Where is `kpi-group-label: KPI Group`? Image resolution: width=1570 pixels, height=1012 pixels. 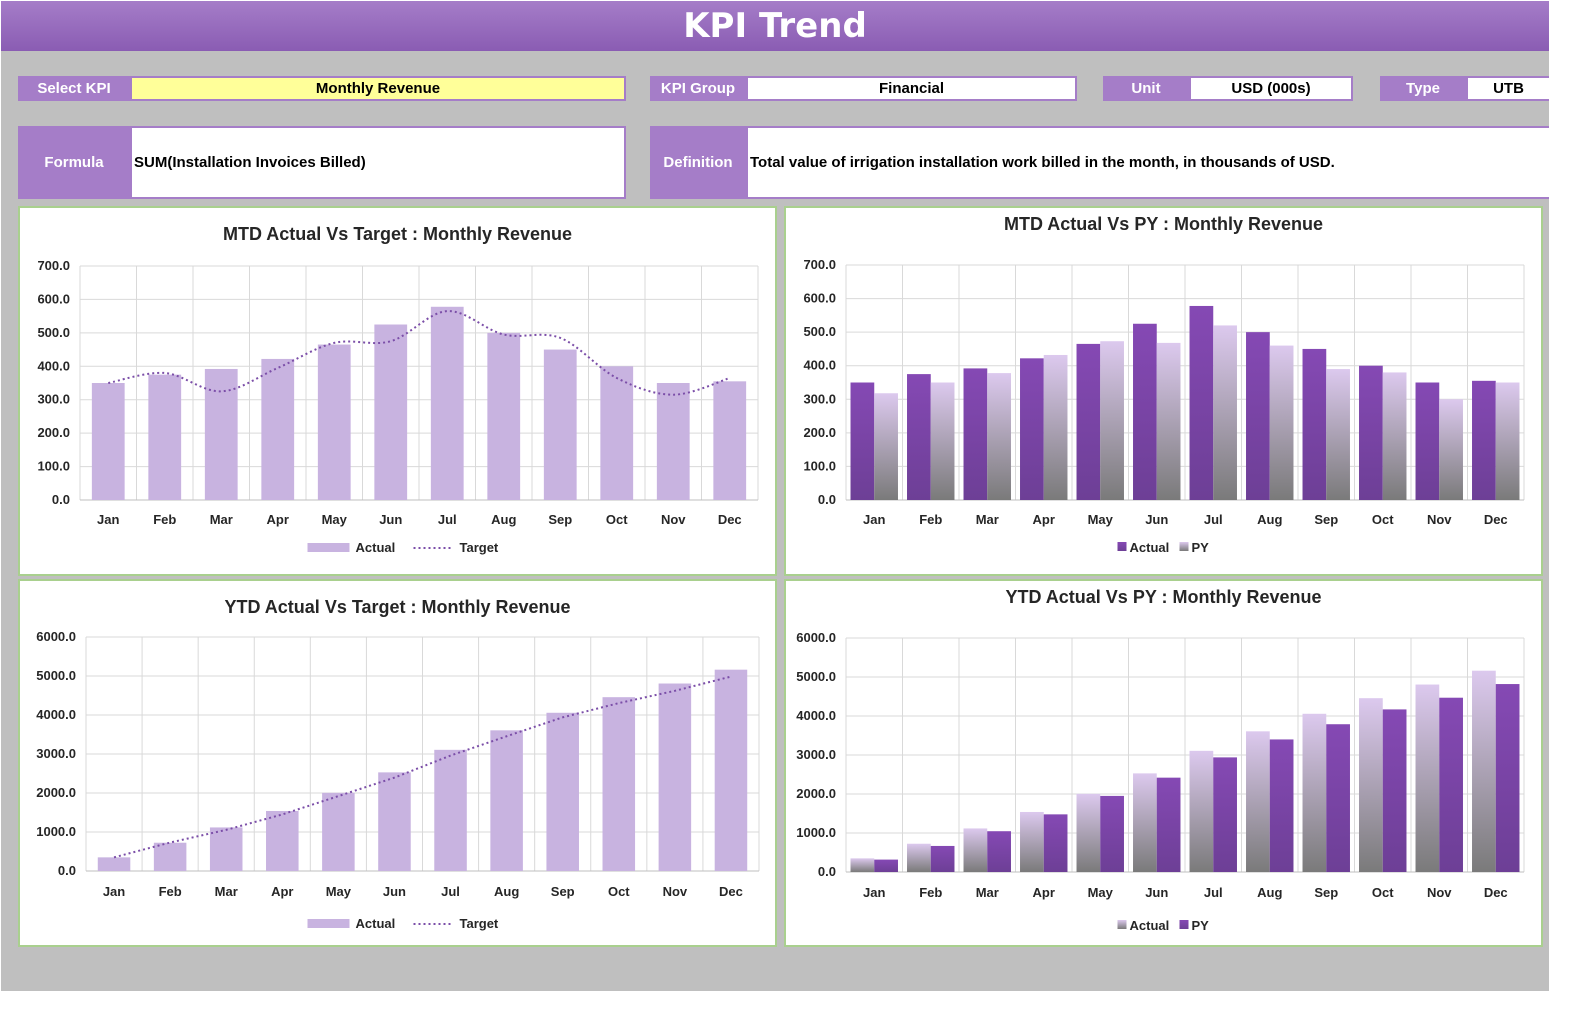
kpi-group-label: KPI Group is located at coordinates (698, 88).